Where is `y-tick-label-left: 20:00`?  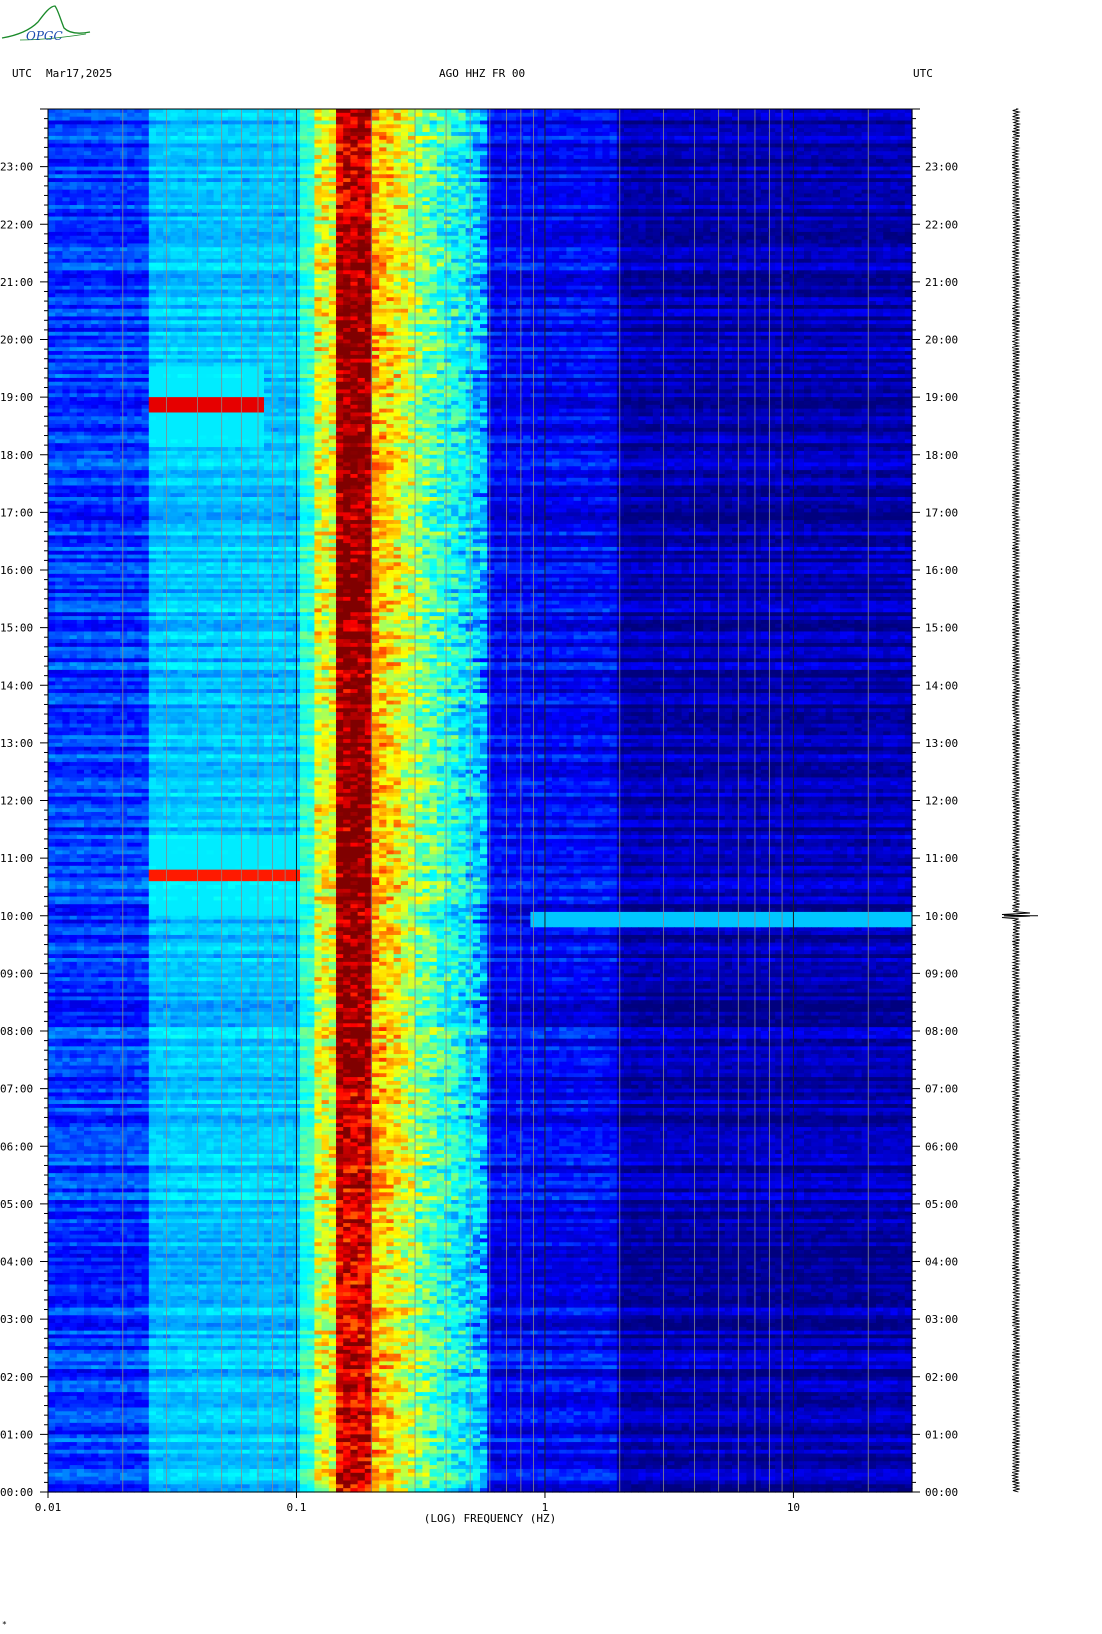 y-tick-label-left: 20:00 is located at coordinates (16, 340).